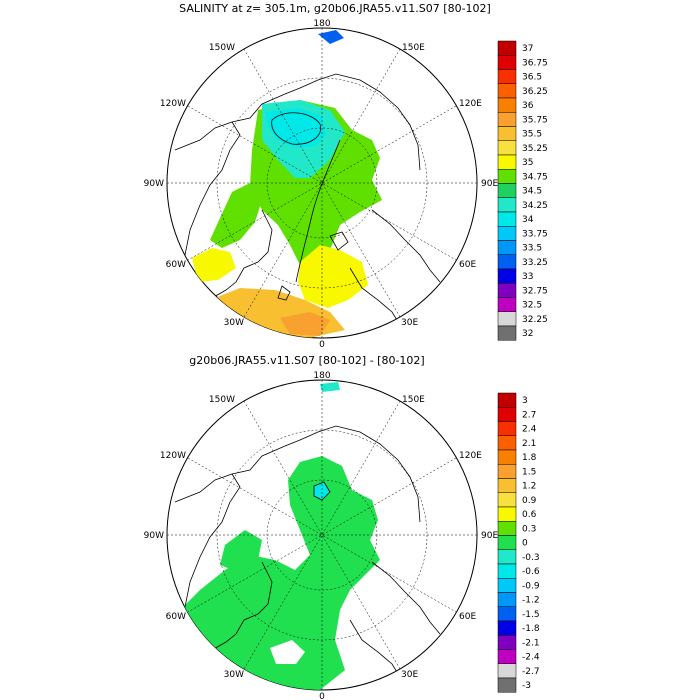 The image size is (700, 700). What do you see at coordinates (287, 652) in the screenshot?
I see `difference-white-hole` at bounding box center [287, 652].